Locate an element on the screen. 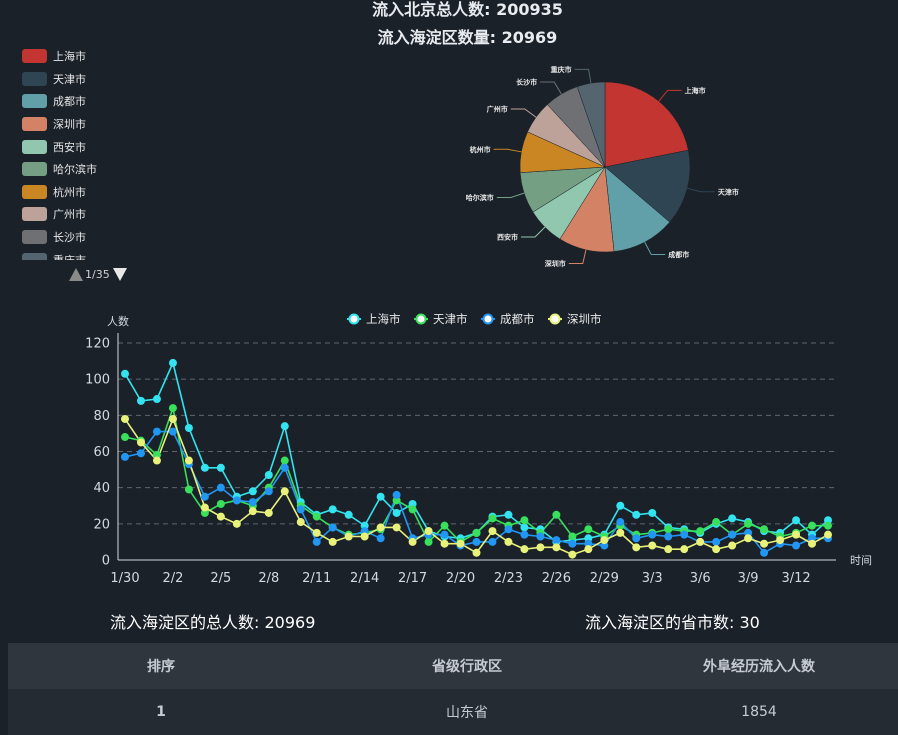  legend-item: 杭州市 is located at coordinates (82, 192).